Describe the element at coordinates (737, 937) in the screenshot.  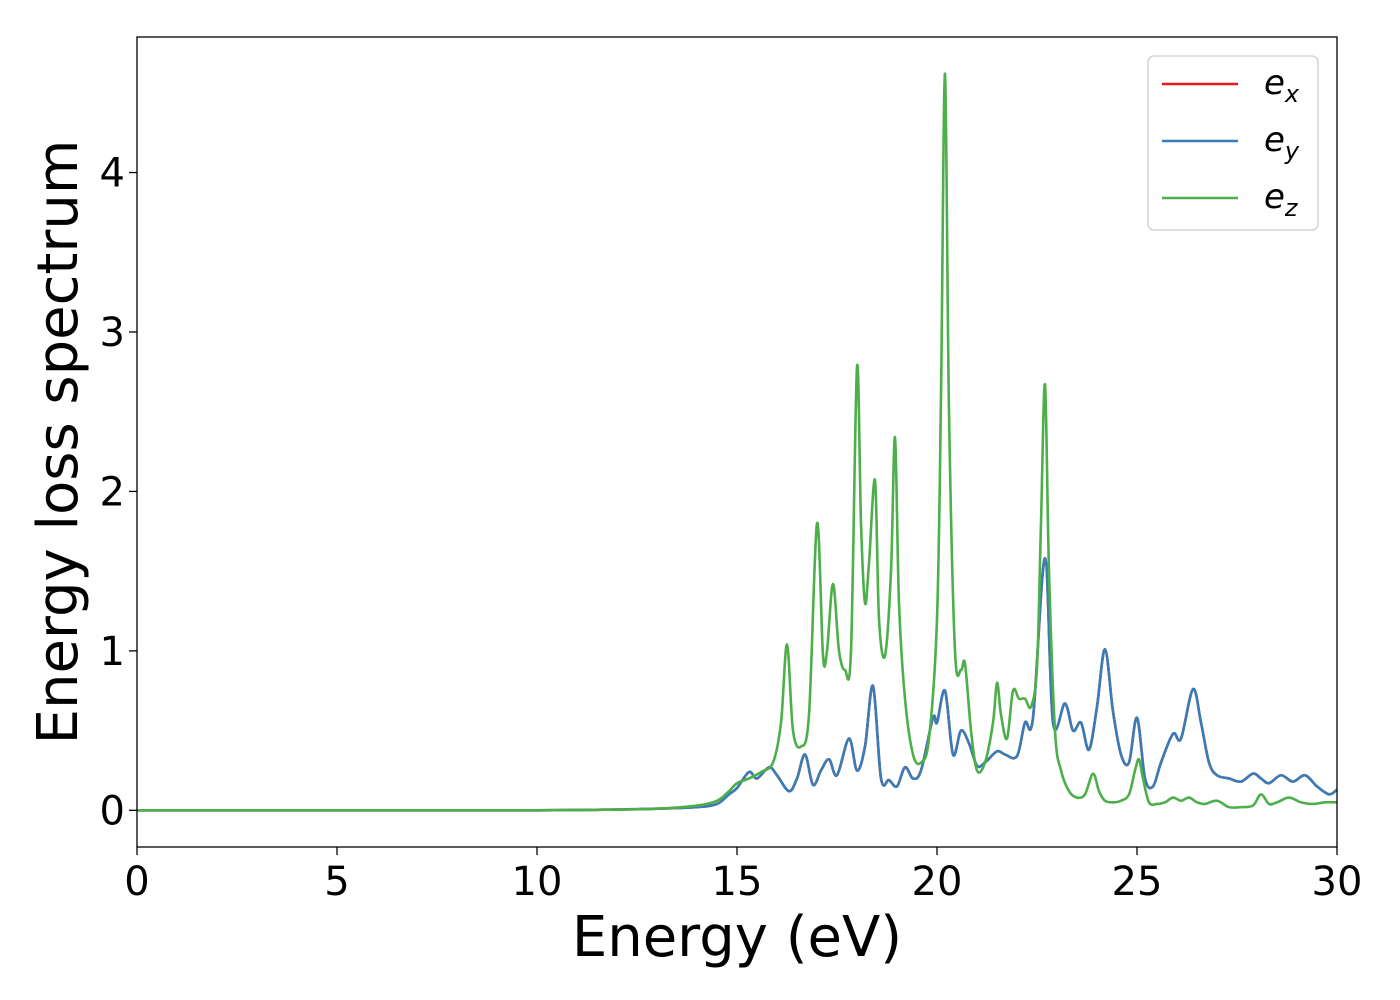
I see `x-axis-title: Energy (eV)` at that location.